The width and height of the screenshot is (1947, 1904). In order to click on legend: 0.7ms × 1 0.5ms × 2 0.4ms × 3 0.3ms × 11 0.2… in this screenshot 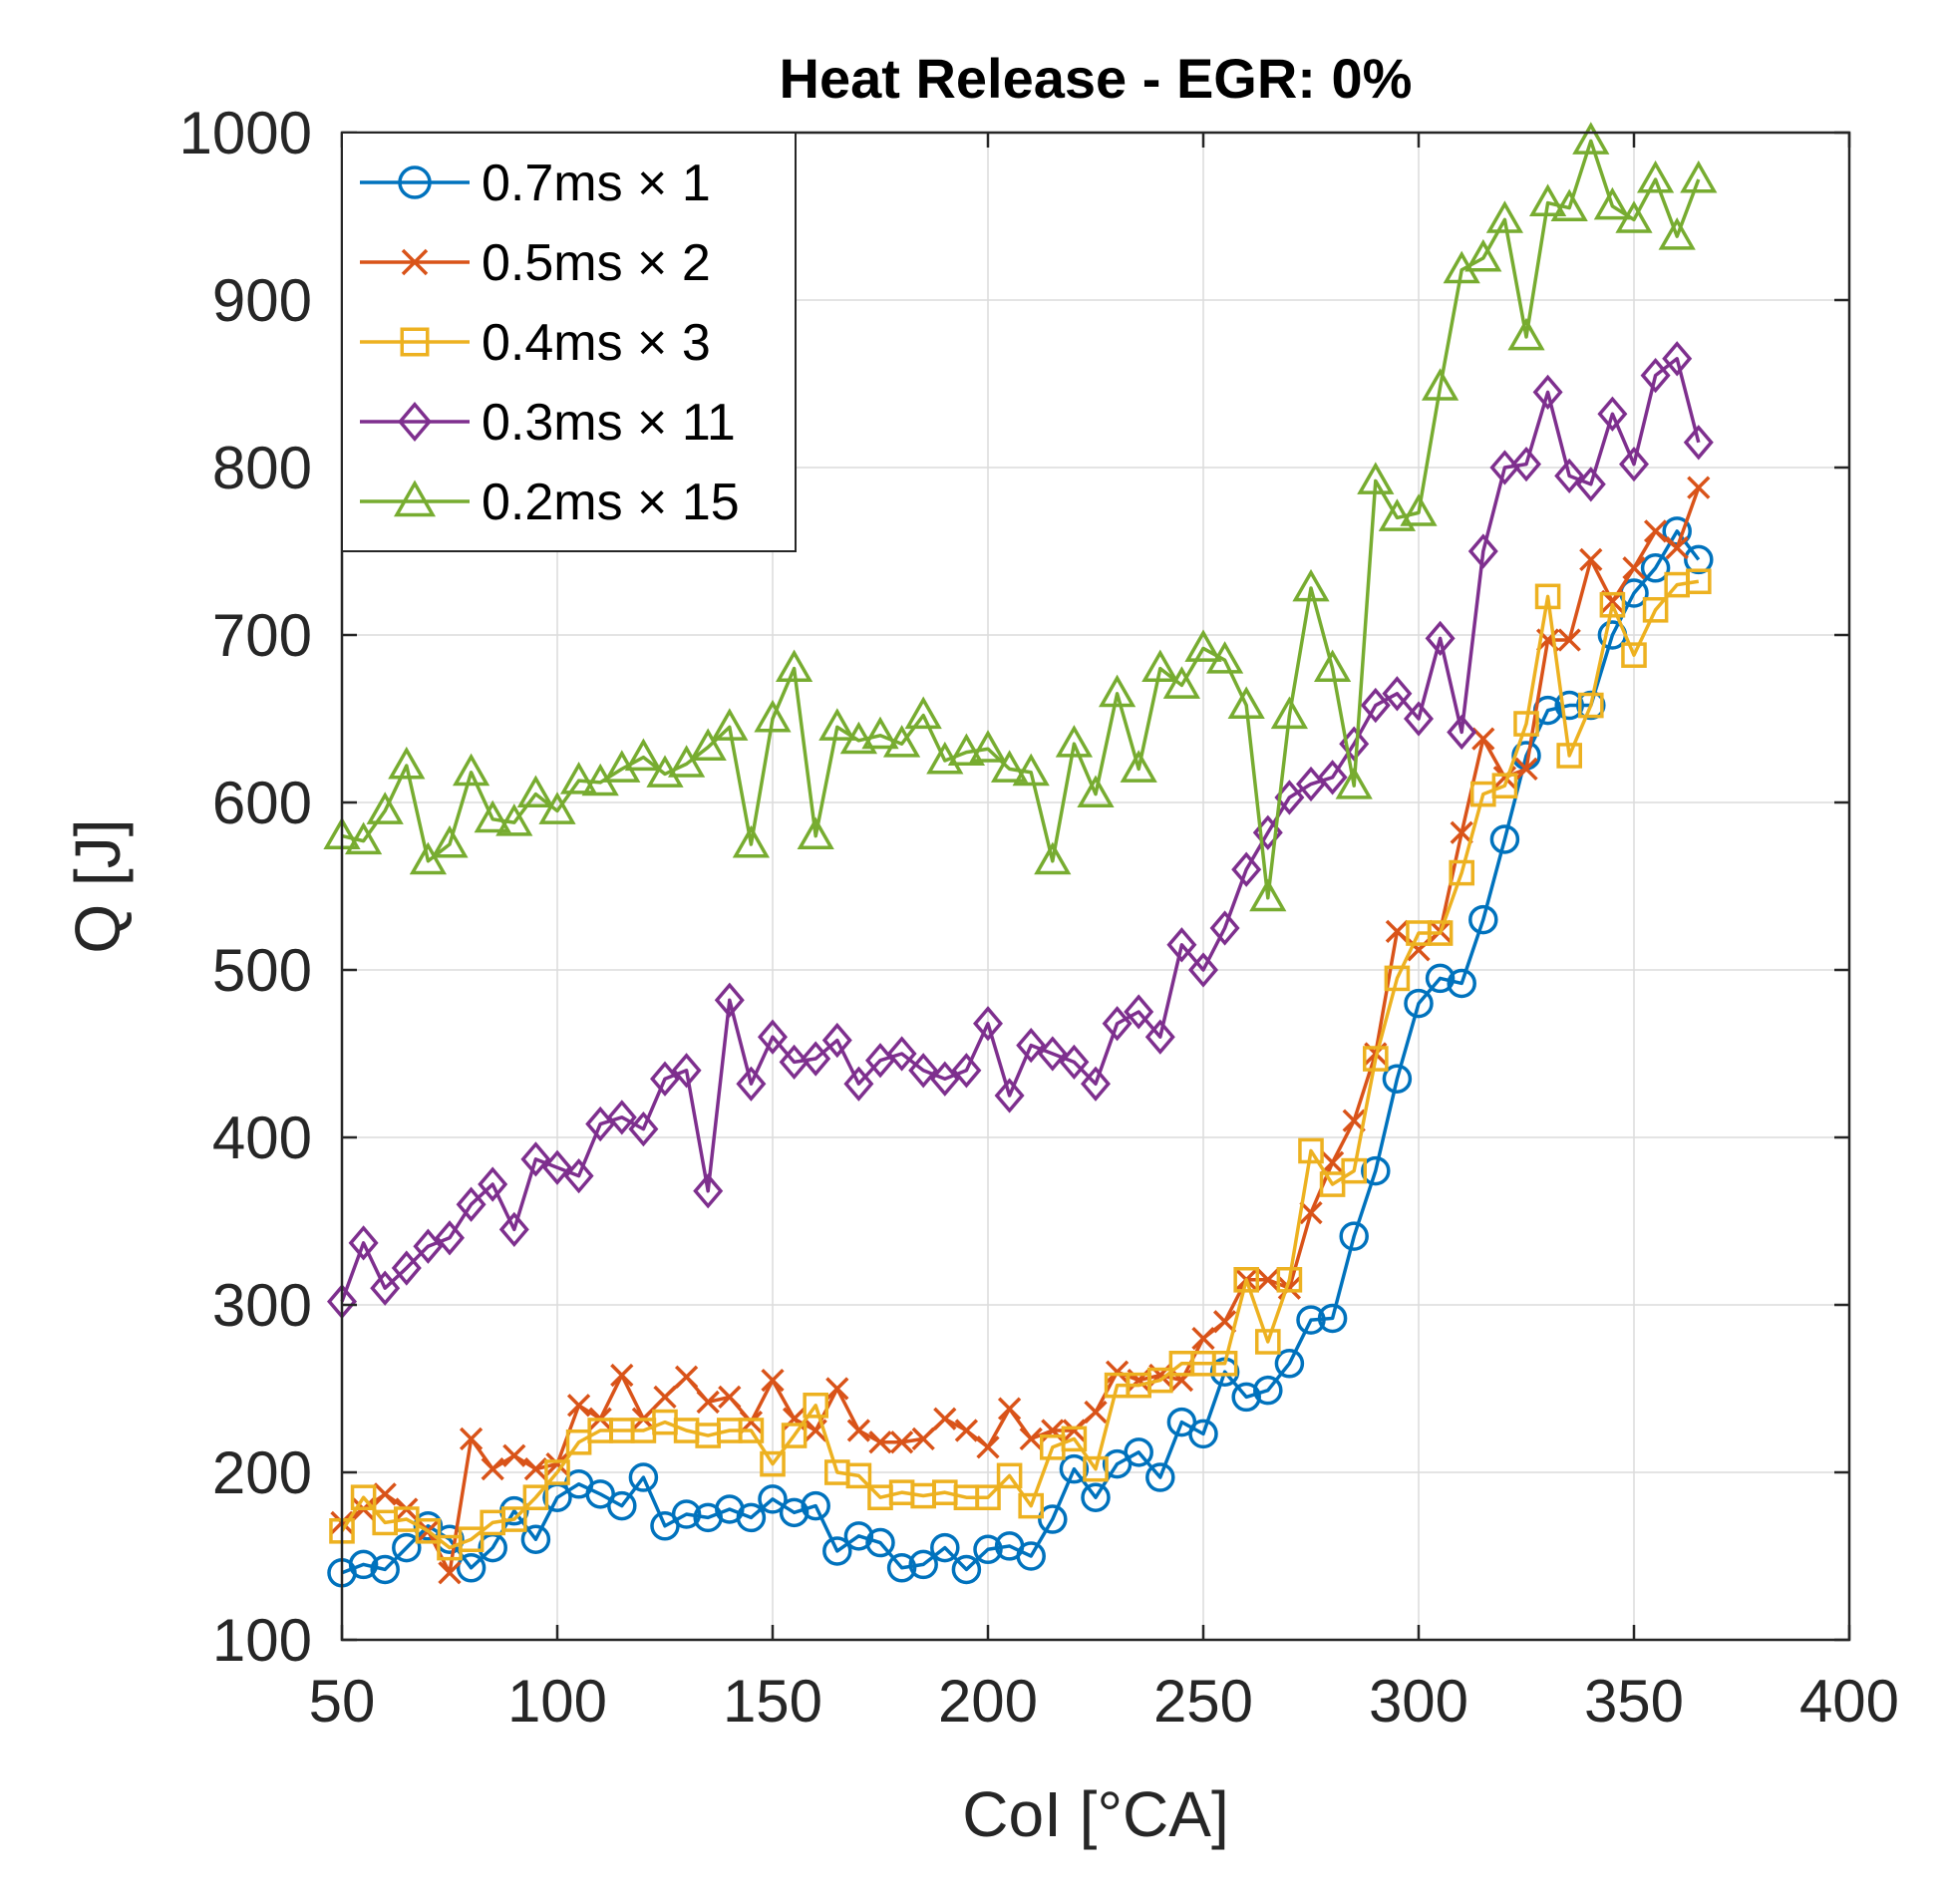, I will do `click(569, 342)`.